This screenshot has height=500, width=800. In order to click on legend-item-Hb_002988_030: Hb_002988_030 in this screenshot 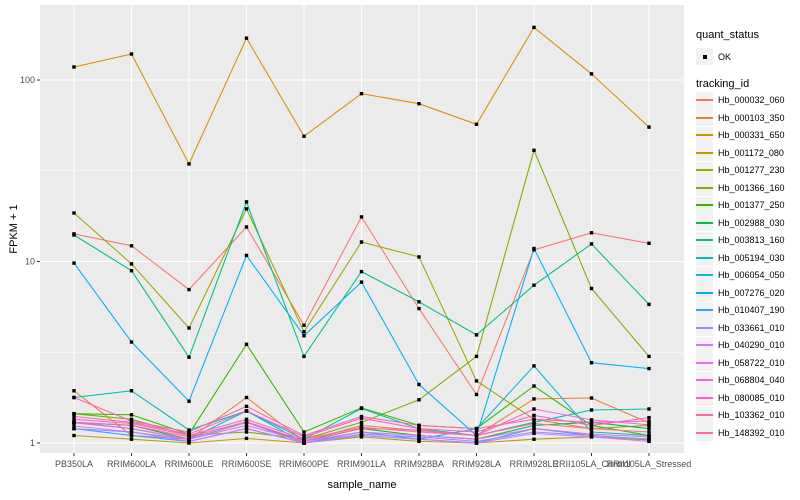, I will do `click(740, 222)`.